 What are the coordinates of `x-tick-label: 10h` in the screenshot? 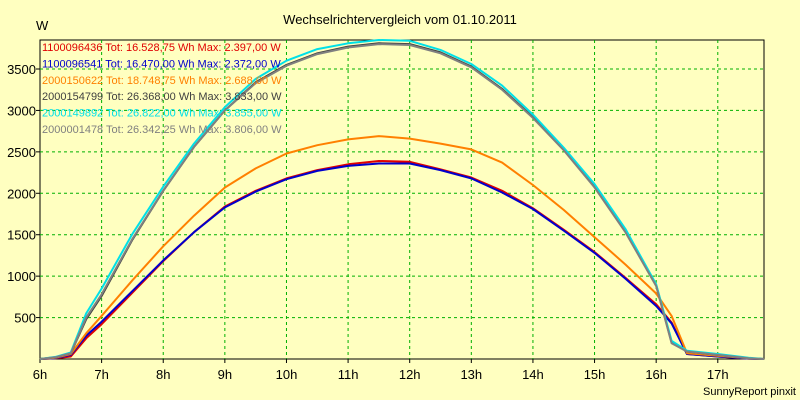 It's located at (287, 374).